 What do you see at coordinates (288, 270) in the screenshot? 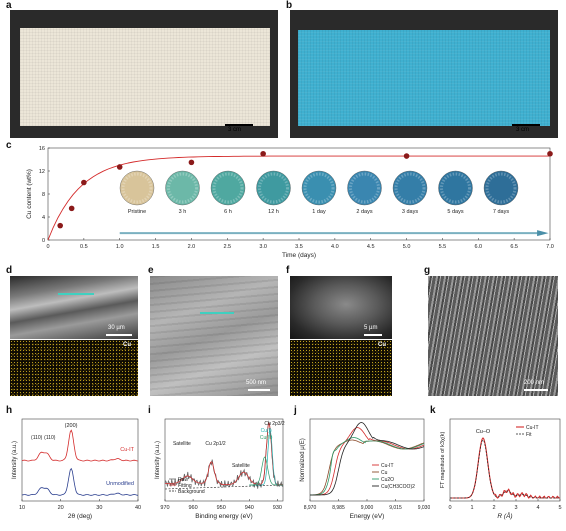
I see `panel-label-f: f` at bounding box center [288, 270].